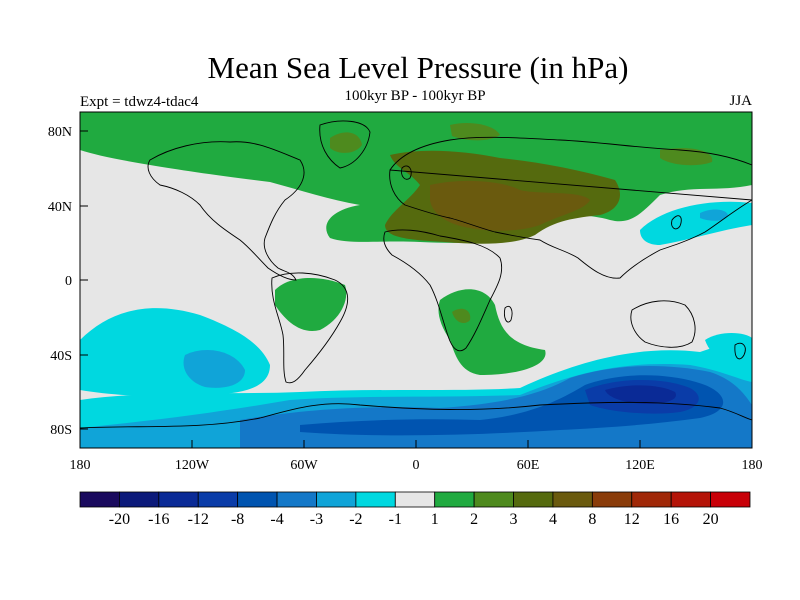  I want to click on contour-region-south-pacific-core, so click(214, 369).